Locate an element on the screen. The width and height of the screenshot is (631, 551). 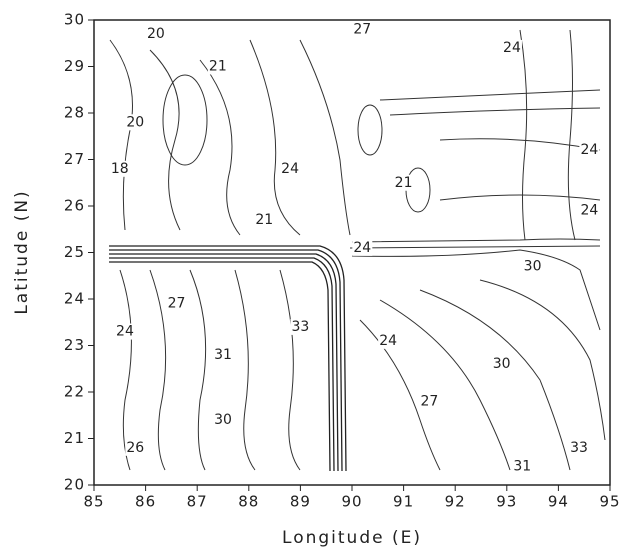
x-tick-label: 87 is located at coordinates (197, 502).